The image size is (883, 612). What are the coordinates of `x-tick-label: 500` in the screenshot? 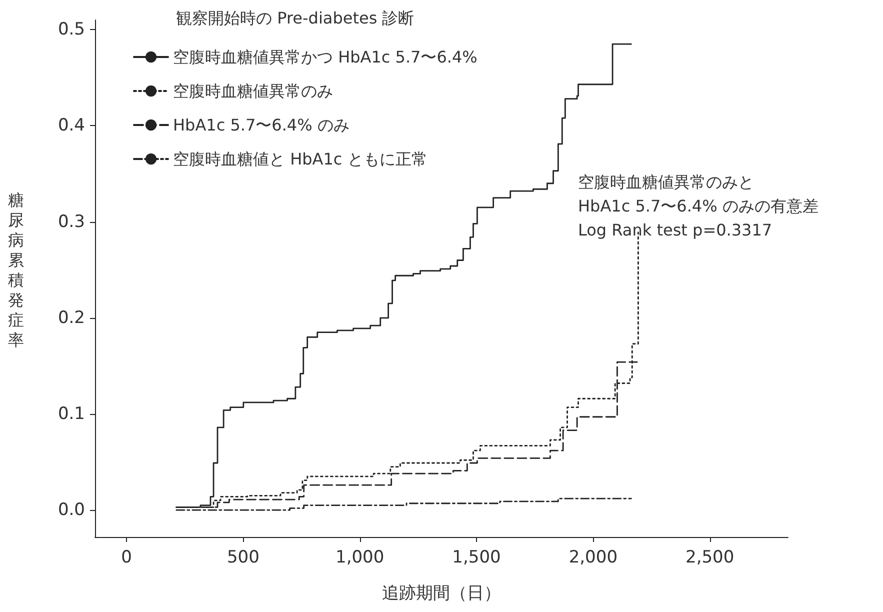 It's located at (243, 558).